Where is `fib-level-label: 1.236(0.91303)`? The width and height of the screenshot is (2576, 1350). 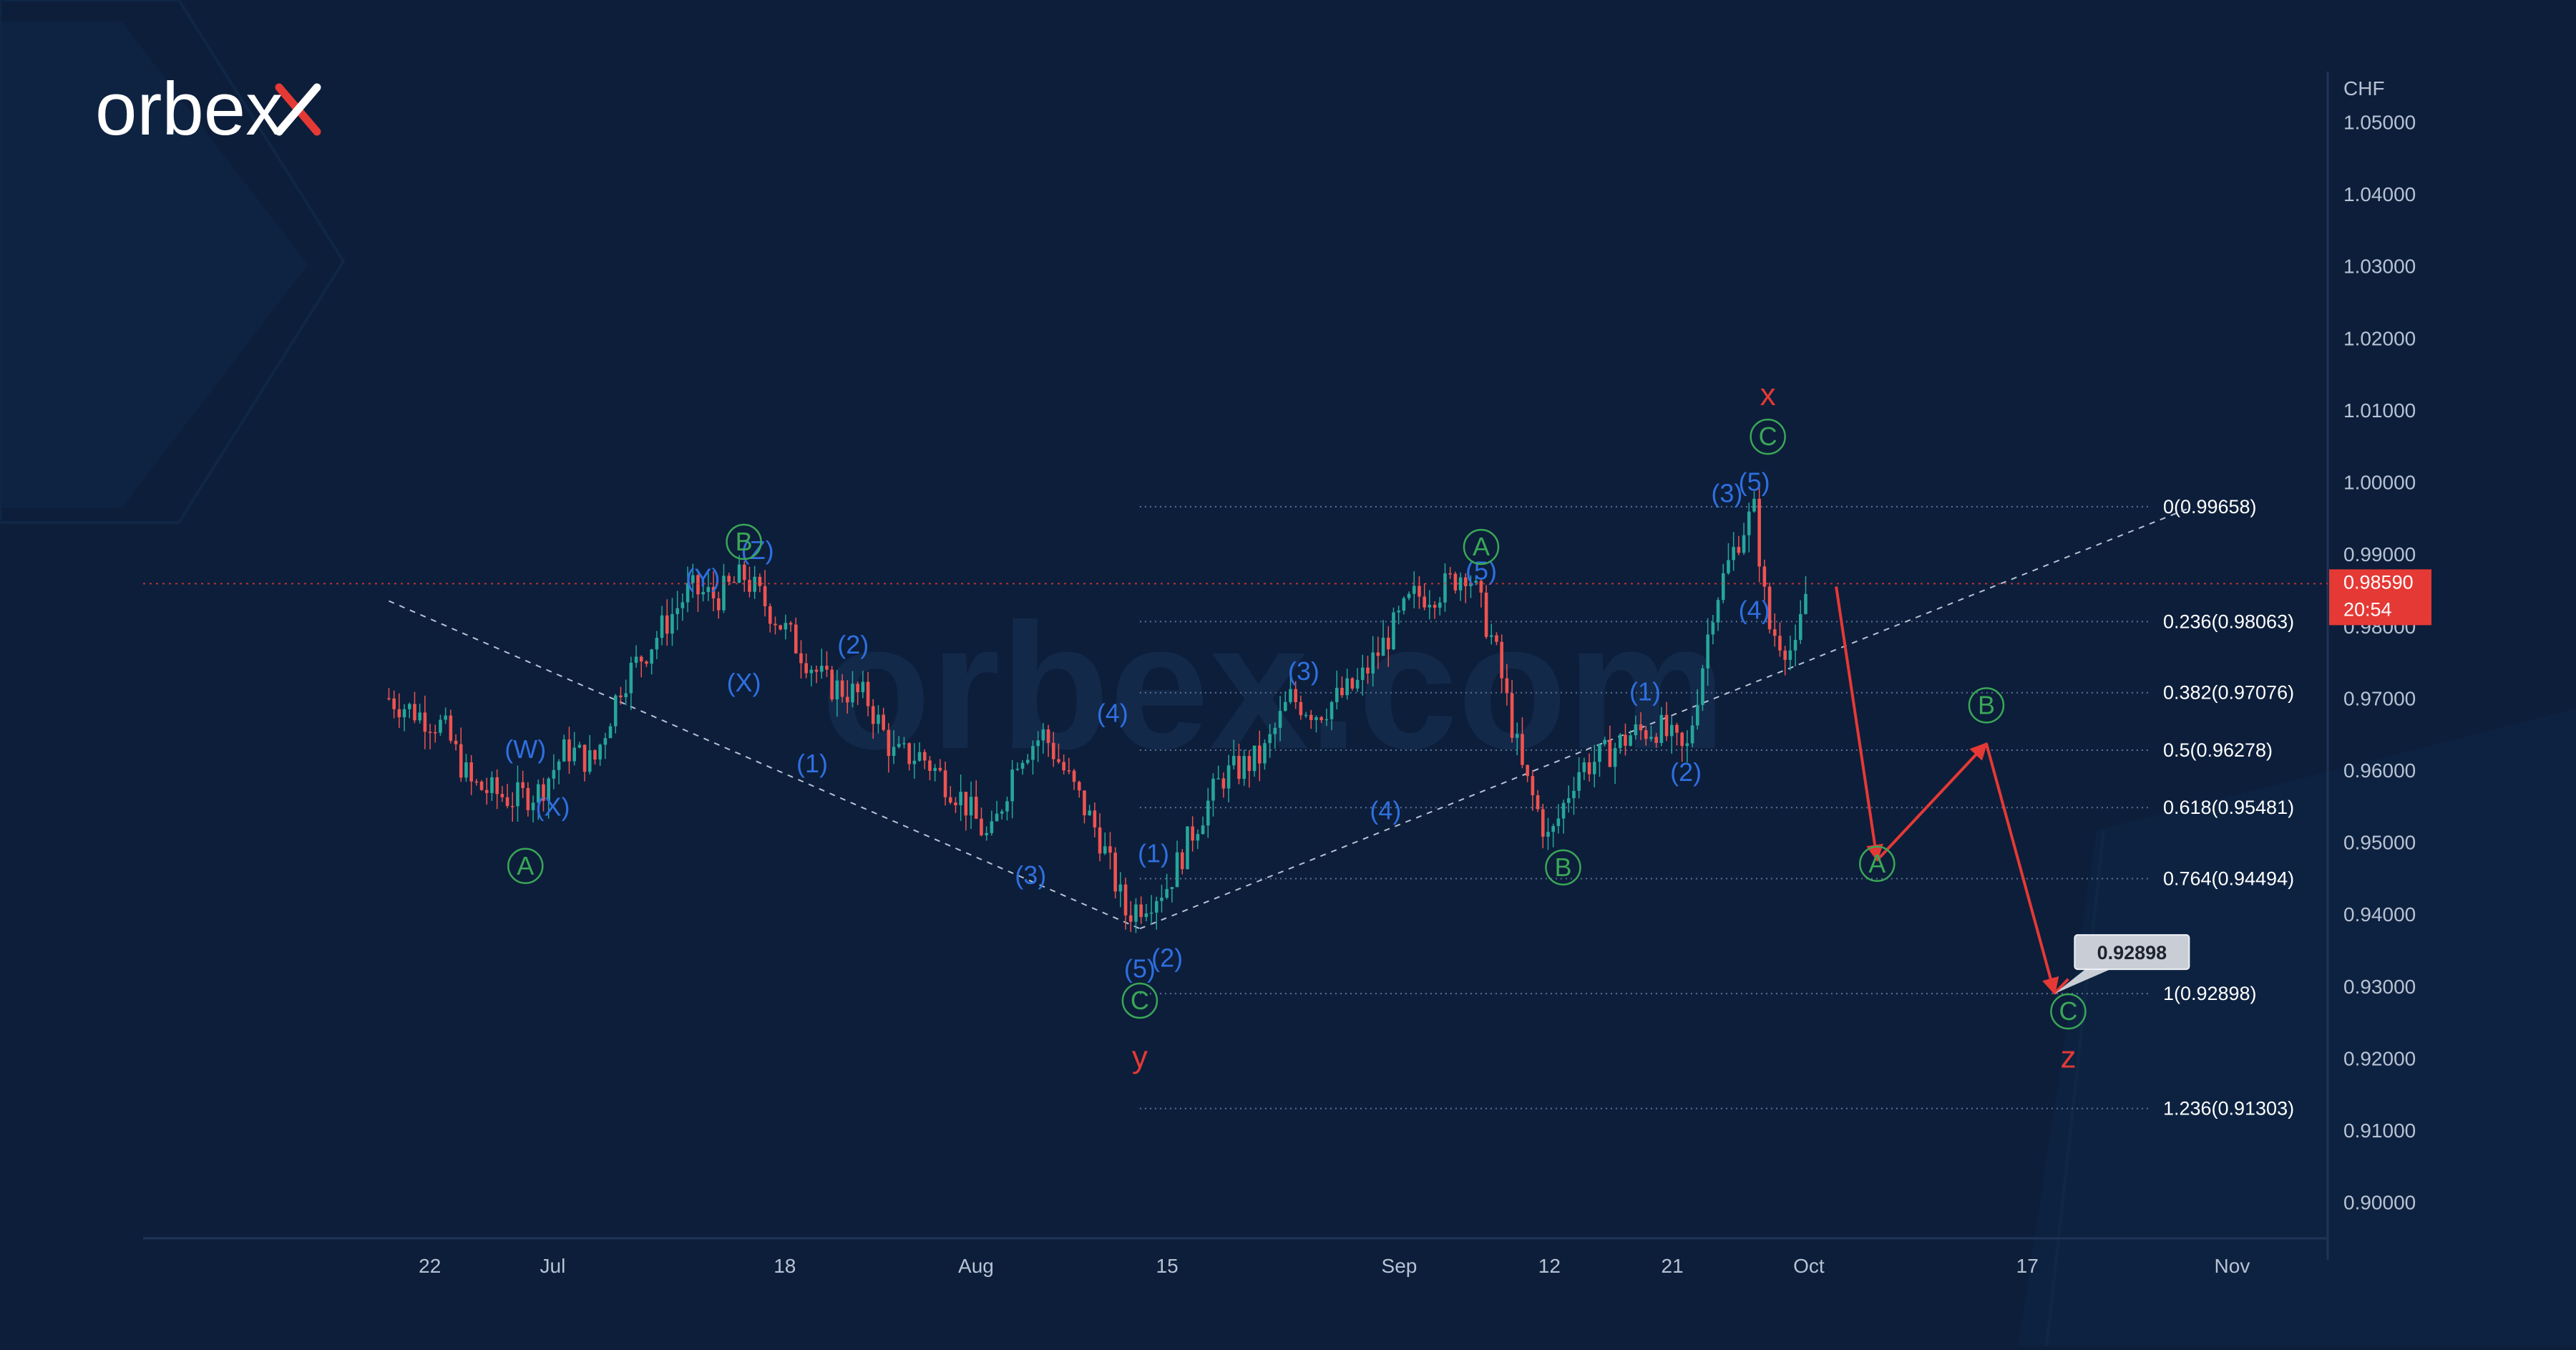
fib-level-label: 1.236(0.91303) is located at coordinates (2228, 1109).